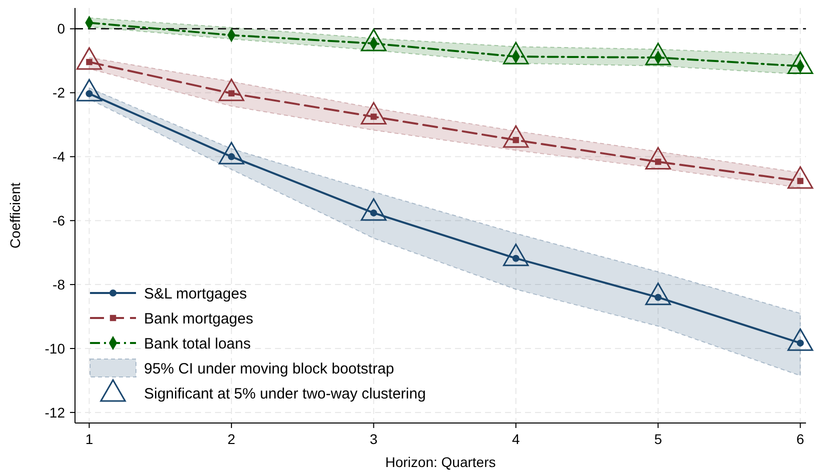  Describe the element at coordinates (199, 319) in the screenshot. I see `legend-label: Bank mortgages` at that location.